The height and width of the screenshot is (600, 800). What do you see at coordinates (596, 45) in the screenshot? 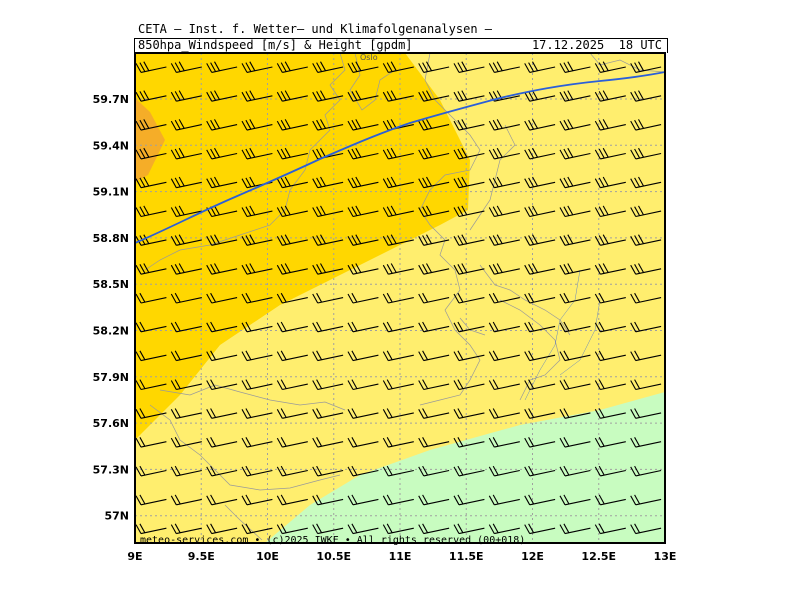
I see `valid-time: 17.12.2025 18 UTC` at bounding box center [596, 45].